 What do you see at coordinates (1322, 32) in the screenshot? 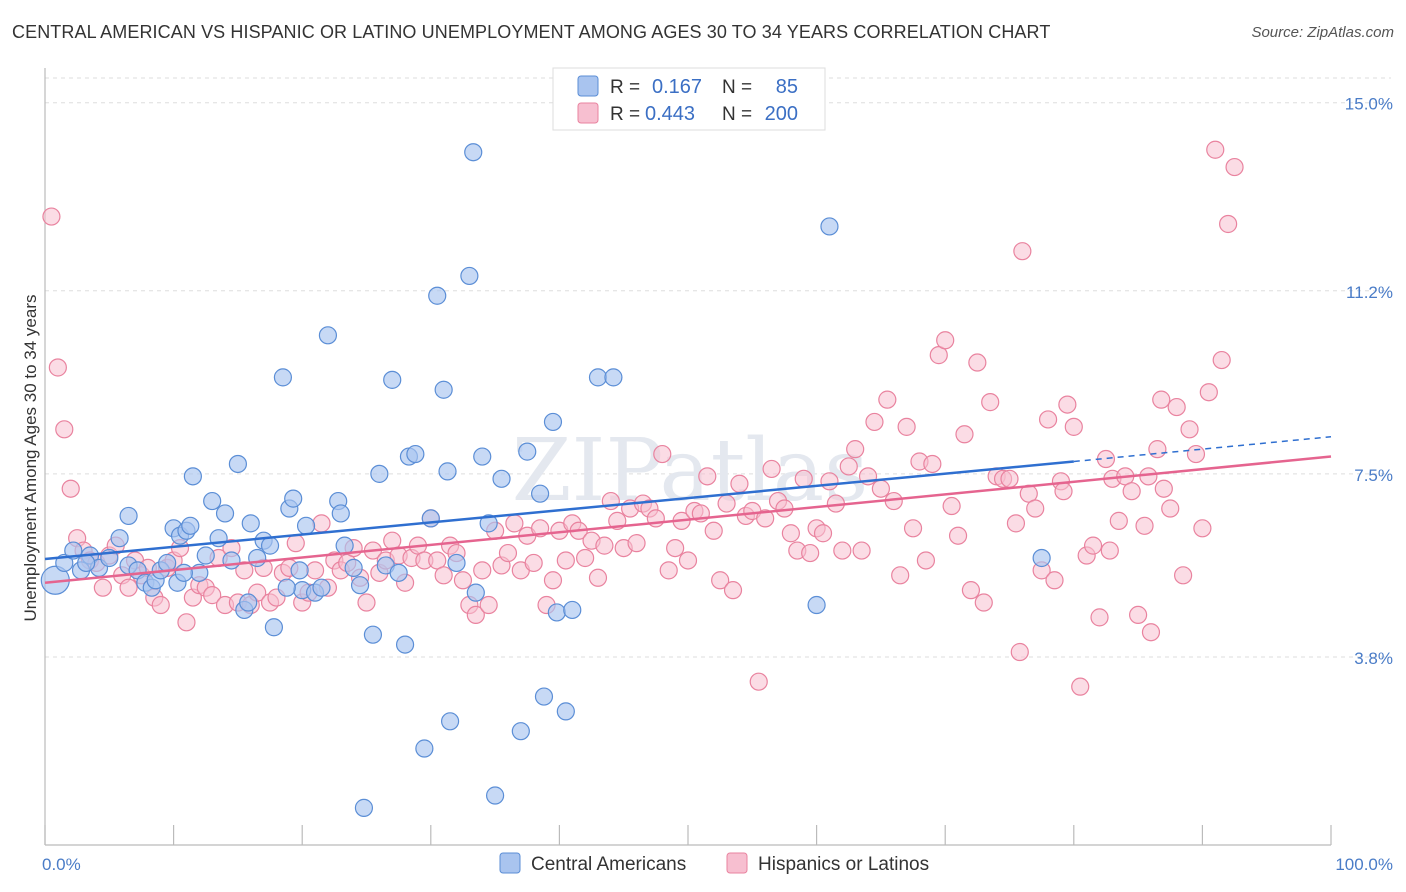
I see `chart-source: Source: ZipAtlas.com` at bounding box center [1322, 32].